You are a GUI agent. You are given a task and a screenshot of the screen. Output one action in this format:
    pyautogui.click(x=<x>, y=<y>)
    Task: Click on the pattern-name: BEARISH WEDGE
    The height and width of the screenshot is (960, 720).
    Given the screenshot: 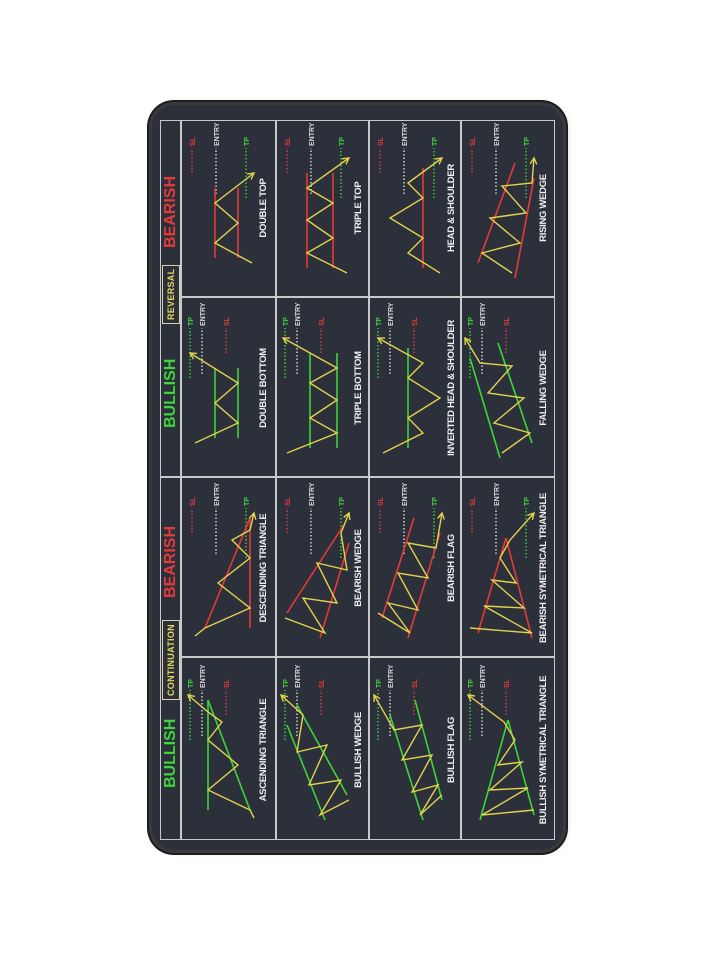 What is the action you would take?
    pyautogui.click(x=358, y=568)
    